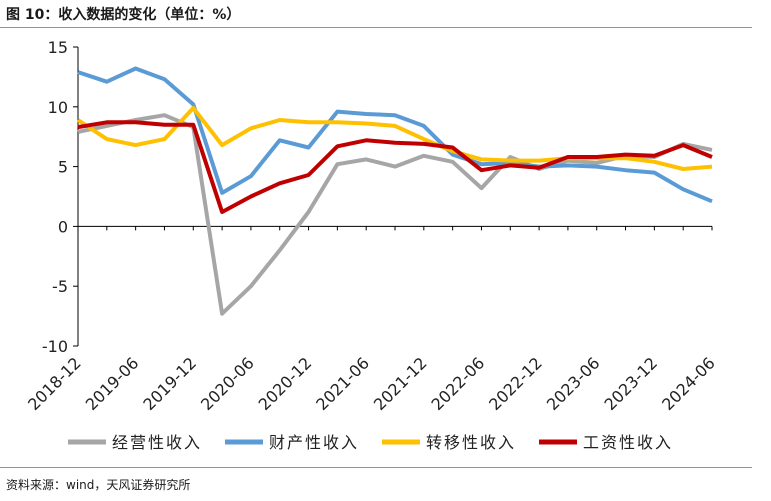  Describe the element at coordinates (630, 383) in the screenshot. I see `x-tick-label: 2023-12` at that location.